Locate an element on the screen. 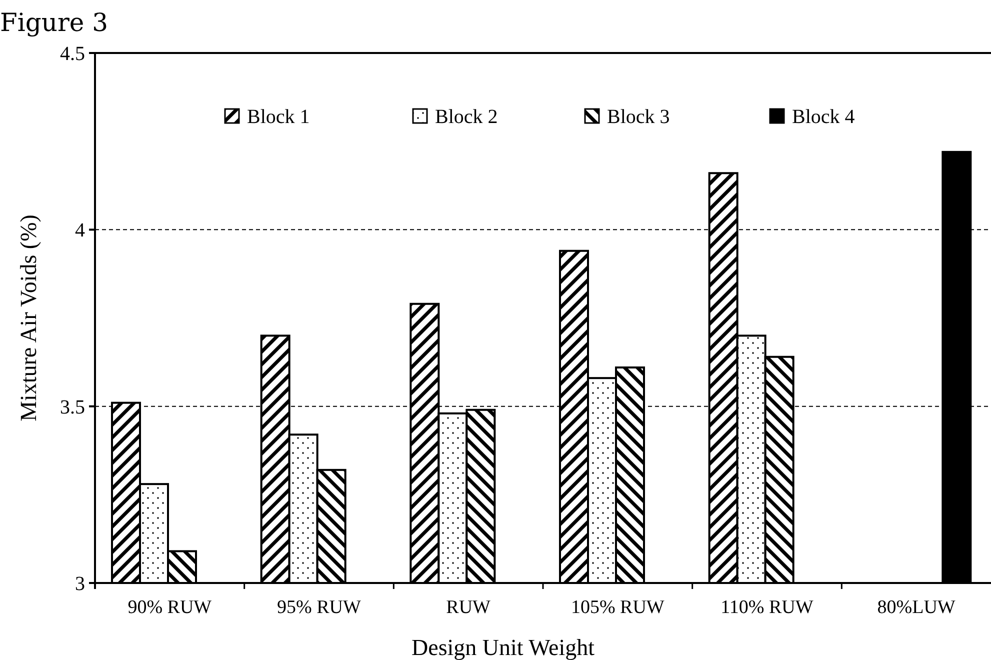 This screenshot has height=660, width=991. chart-title: Figure 3 is located at coordinates (54, 22).